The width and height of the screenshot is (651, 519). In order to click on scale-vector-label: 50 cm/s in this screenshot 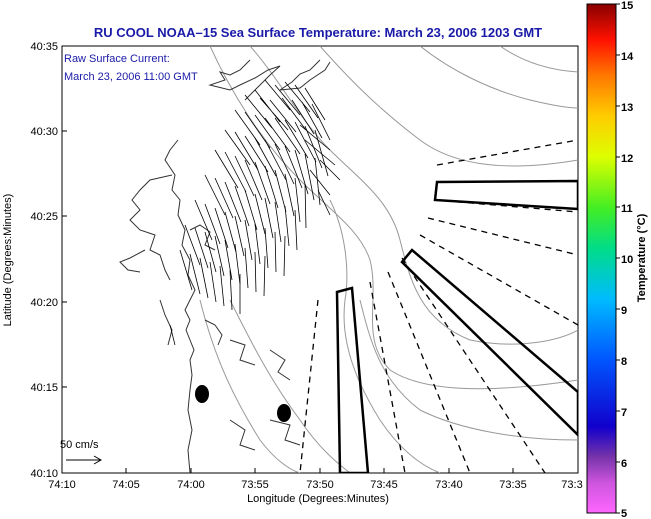, I will do `click(79, 445)`.